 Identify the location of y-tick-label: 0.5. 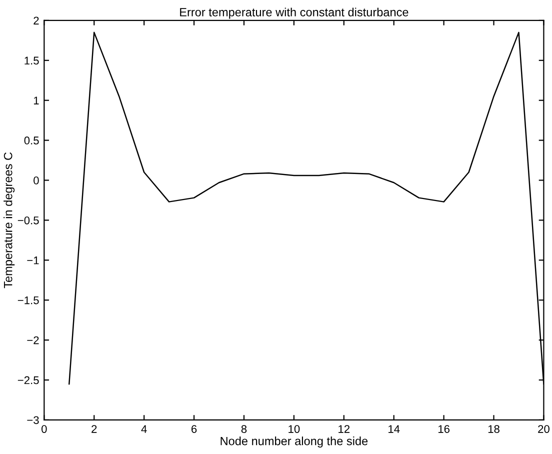
(31, 140).